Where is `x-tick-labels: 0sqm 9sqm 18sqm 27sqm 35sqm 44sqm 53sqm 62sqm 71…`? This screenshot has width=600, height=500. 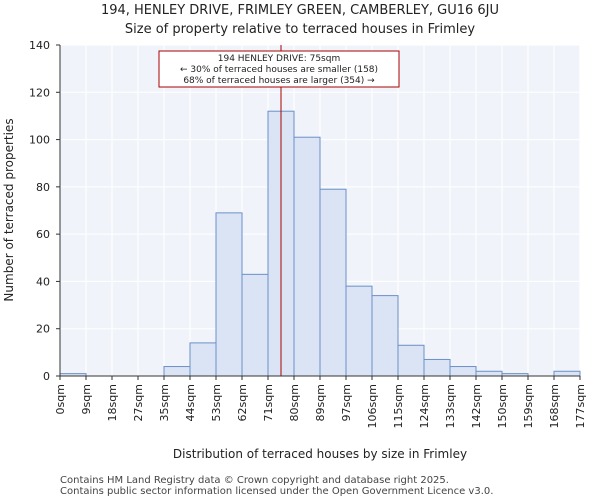
x-tick-labels: 0sqm 9sqm 18sqm 27sqm 35sqm 44sqm 53sqm 62sqm 71… is located at coordinates (320, 406).